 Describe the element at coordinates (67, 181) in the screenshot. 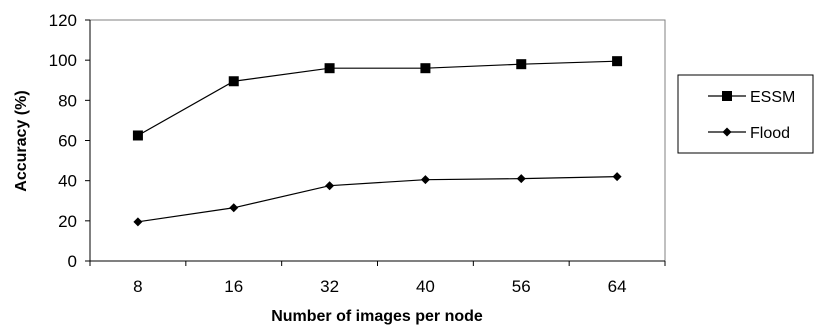

I see `y-tick-label: 40` at that location.